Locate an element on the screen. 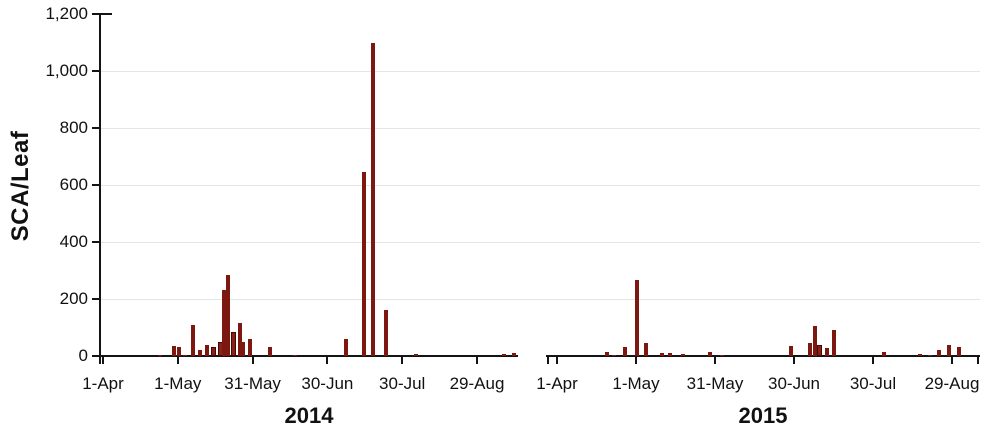  bar-2015-day58 is located at coordinates (709, 353).